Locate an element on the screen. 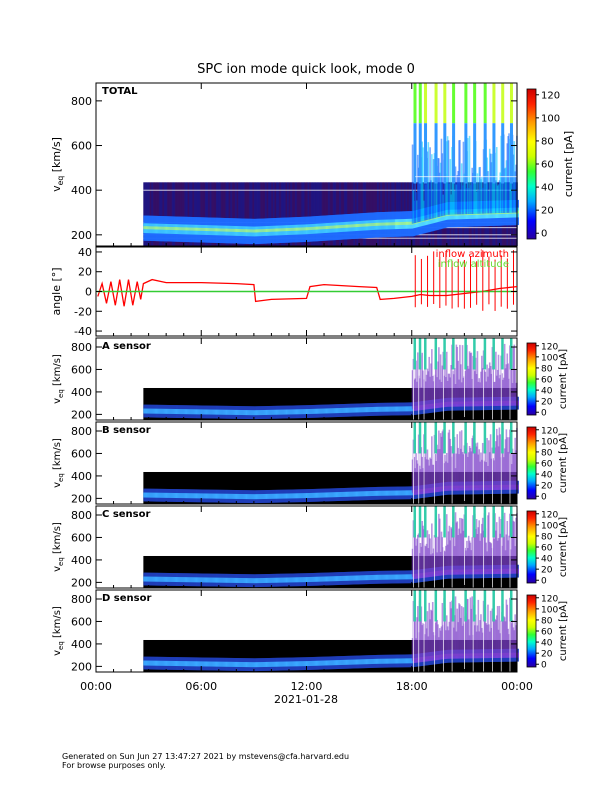 This screenshot has height=792, width=612. panel-label: C sensor is located at coordinates (126, 514).